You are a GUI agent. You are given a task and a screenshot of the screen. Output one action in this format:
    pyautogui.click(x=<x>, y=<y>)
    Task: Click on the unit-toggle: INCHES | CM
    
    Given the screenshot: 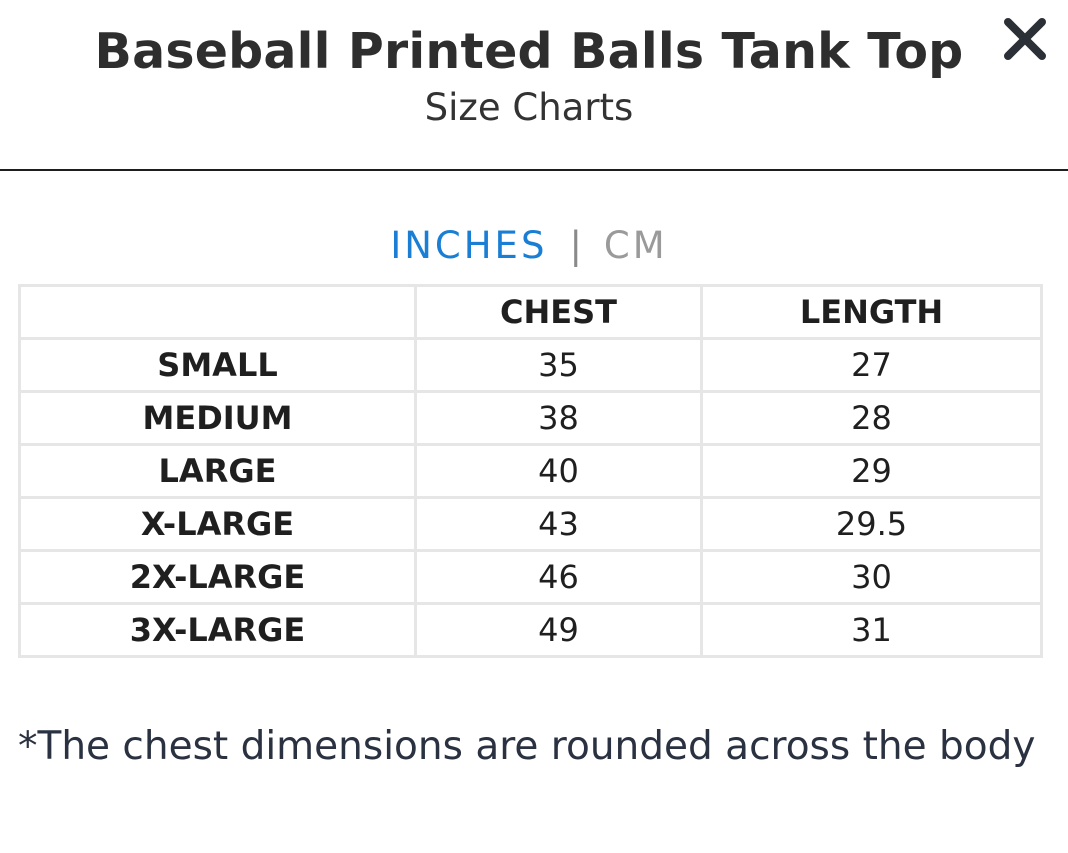 What is the action you would take?
    pyautogui.click(x=529, y=246)
    